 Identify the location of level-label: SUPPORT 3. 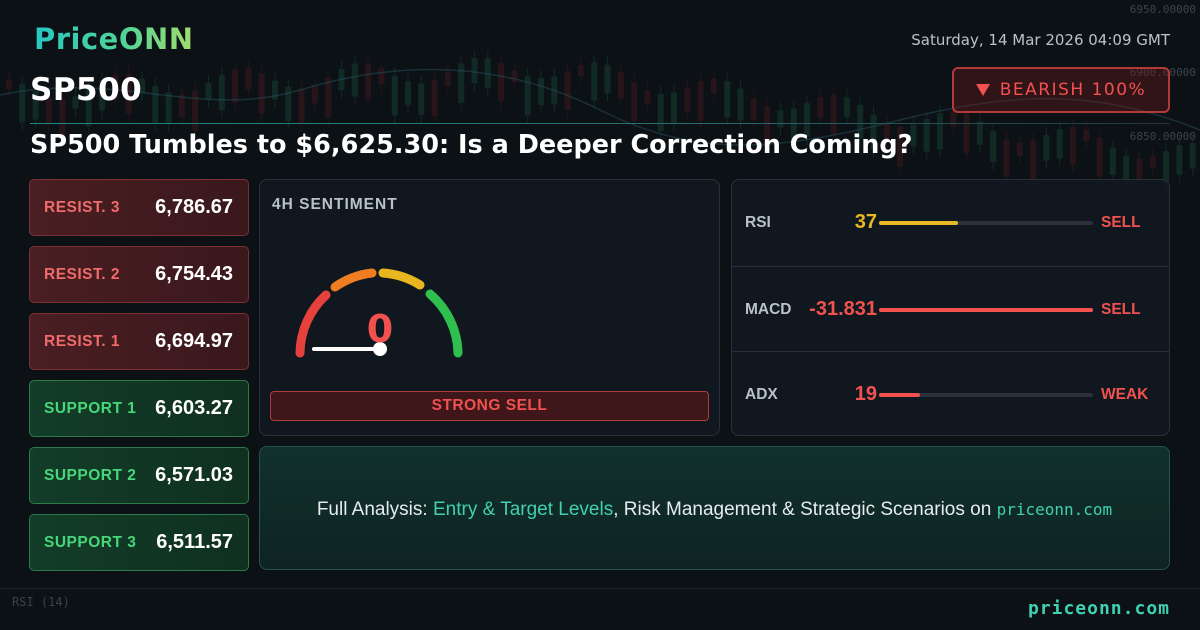
(90, 542).